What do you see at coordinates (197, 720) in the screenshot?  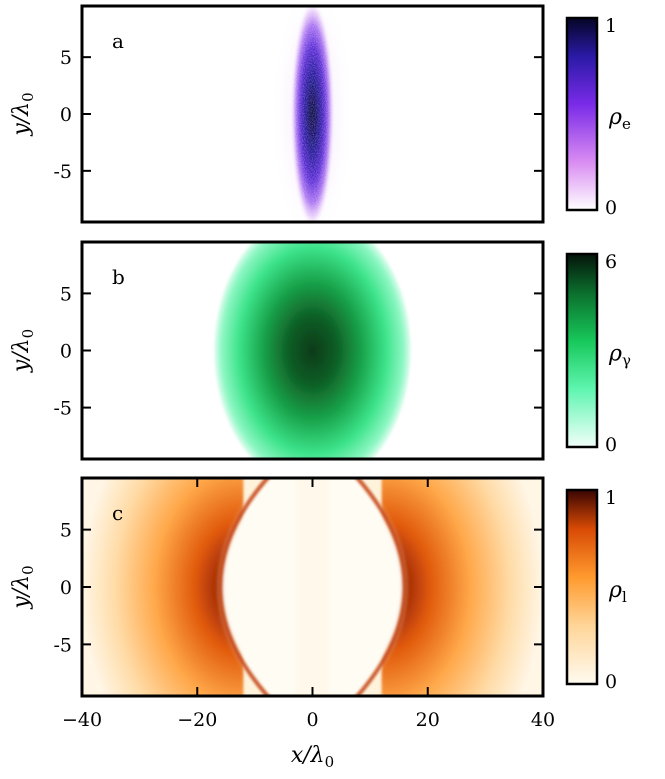 I see `x-tick-label: −20` at bounding box center [197, 720].